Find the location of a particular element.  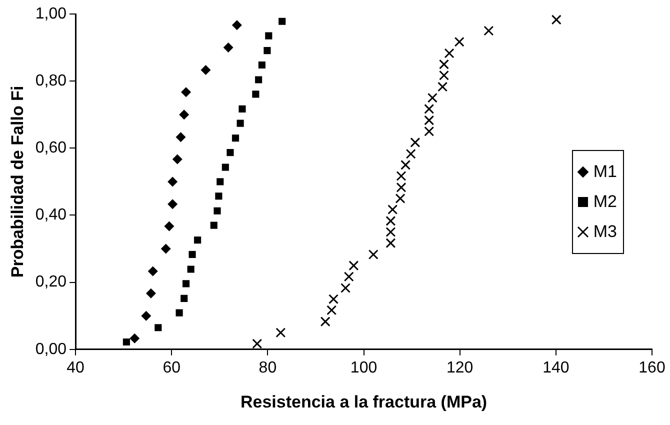

legend-label: M1 is located at coordinates (605, 172).